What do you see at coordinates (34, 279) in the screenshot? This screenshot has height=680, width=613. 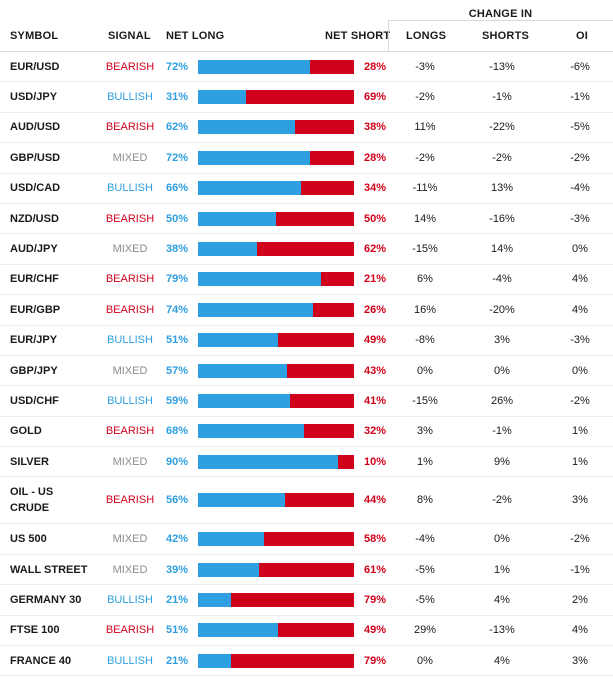 I see `symbol-text: EUR/CHF` at bounding box center [34, 279].